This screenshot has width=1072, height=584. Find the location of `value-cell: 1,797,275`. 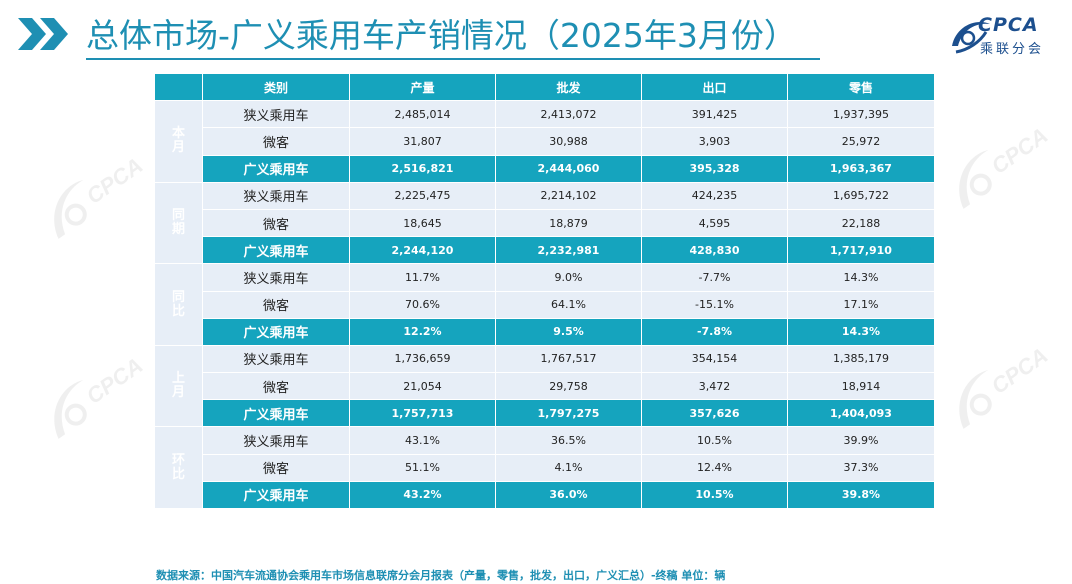

value-cell: 1,797,275 is located at coordinates (568, 413).